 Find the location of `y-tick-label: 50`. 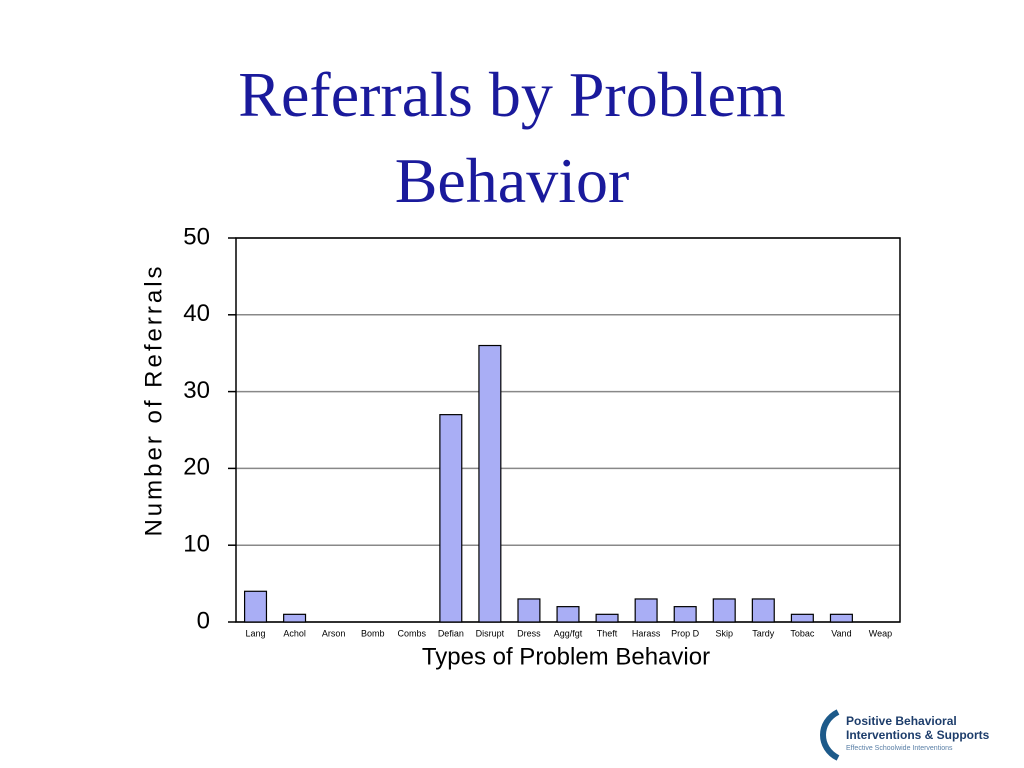

y-tick-label: 50 is located at coordinates (196, 236).